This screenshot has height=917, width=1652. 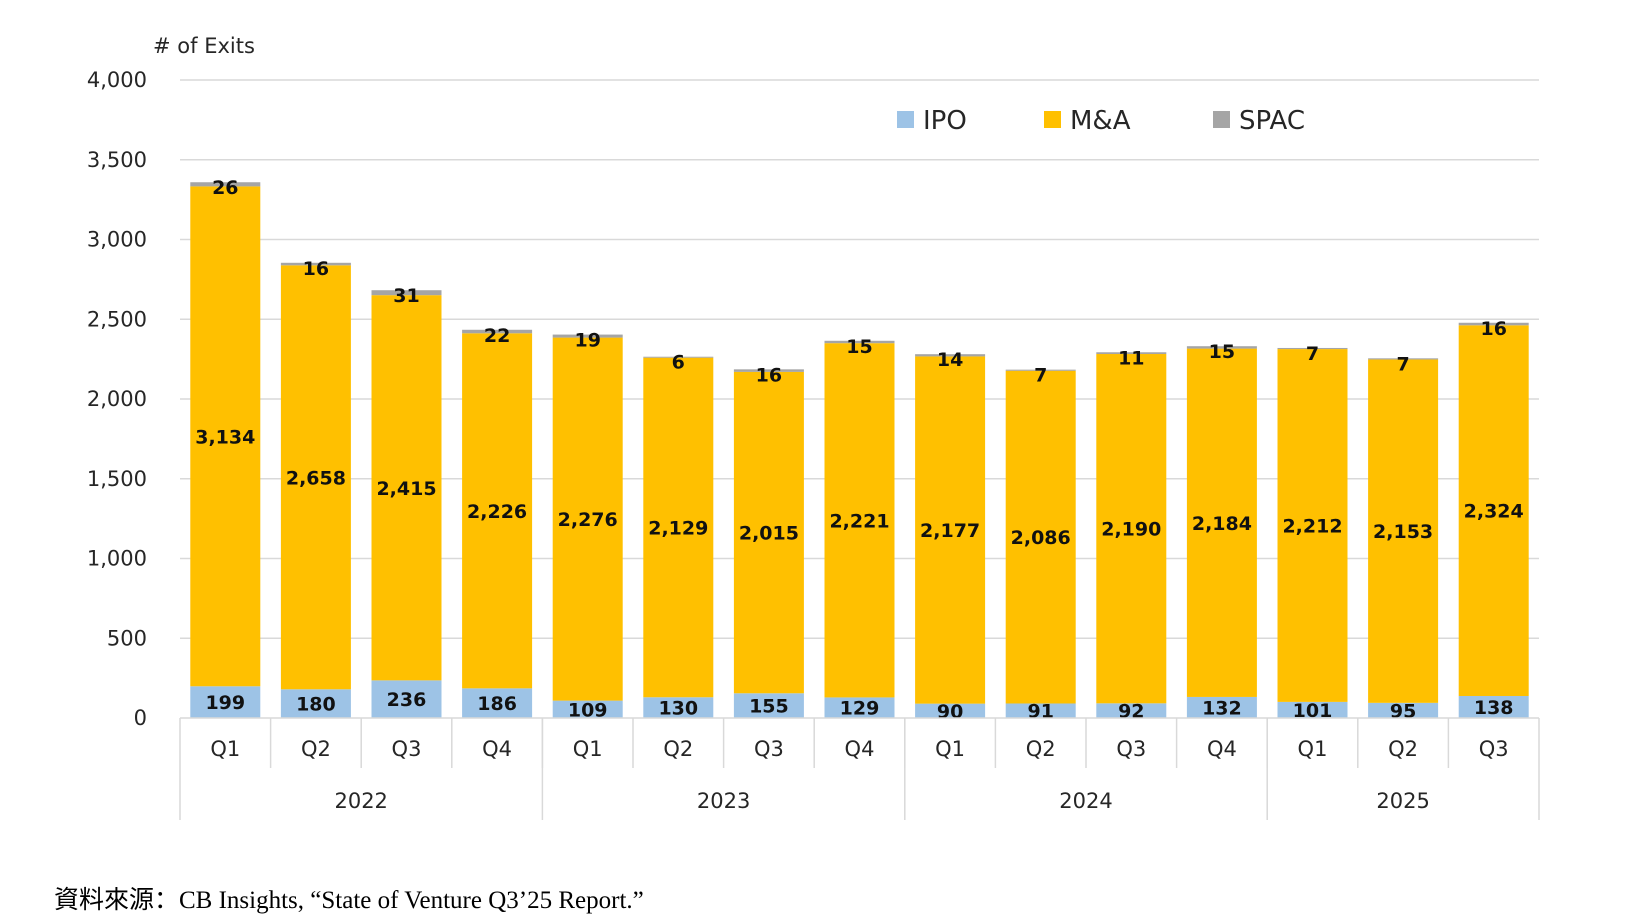 What do you see at coordinates (117, 160) in the screenshot?
I see `y-tick-label: 3,500` at bounding box center [117, 160].